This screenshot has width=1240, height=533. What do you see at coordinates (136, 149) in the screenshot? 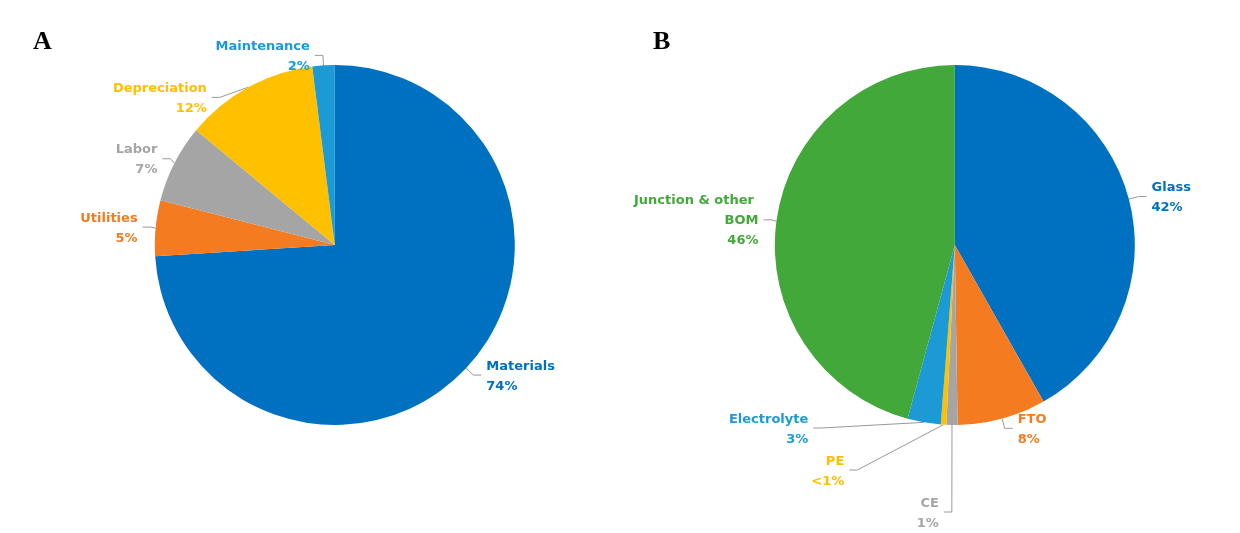
I see `slice-label: Labor` at bounding box center [136, 149].